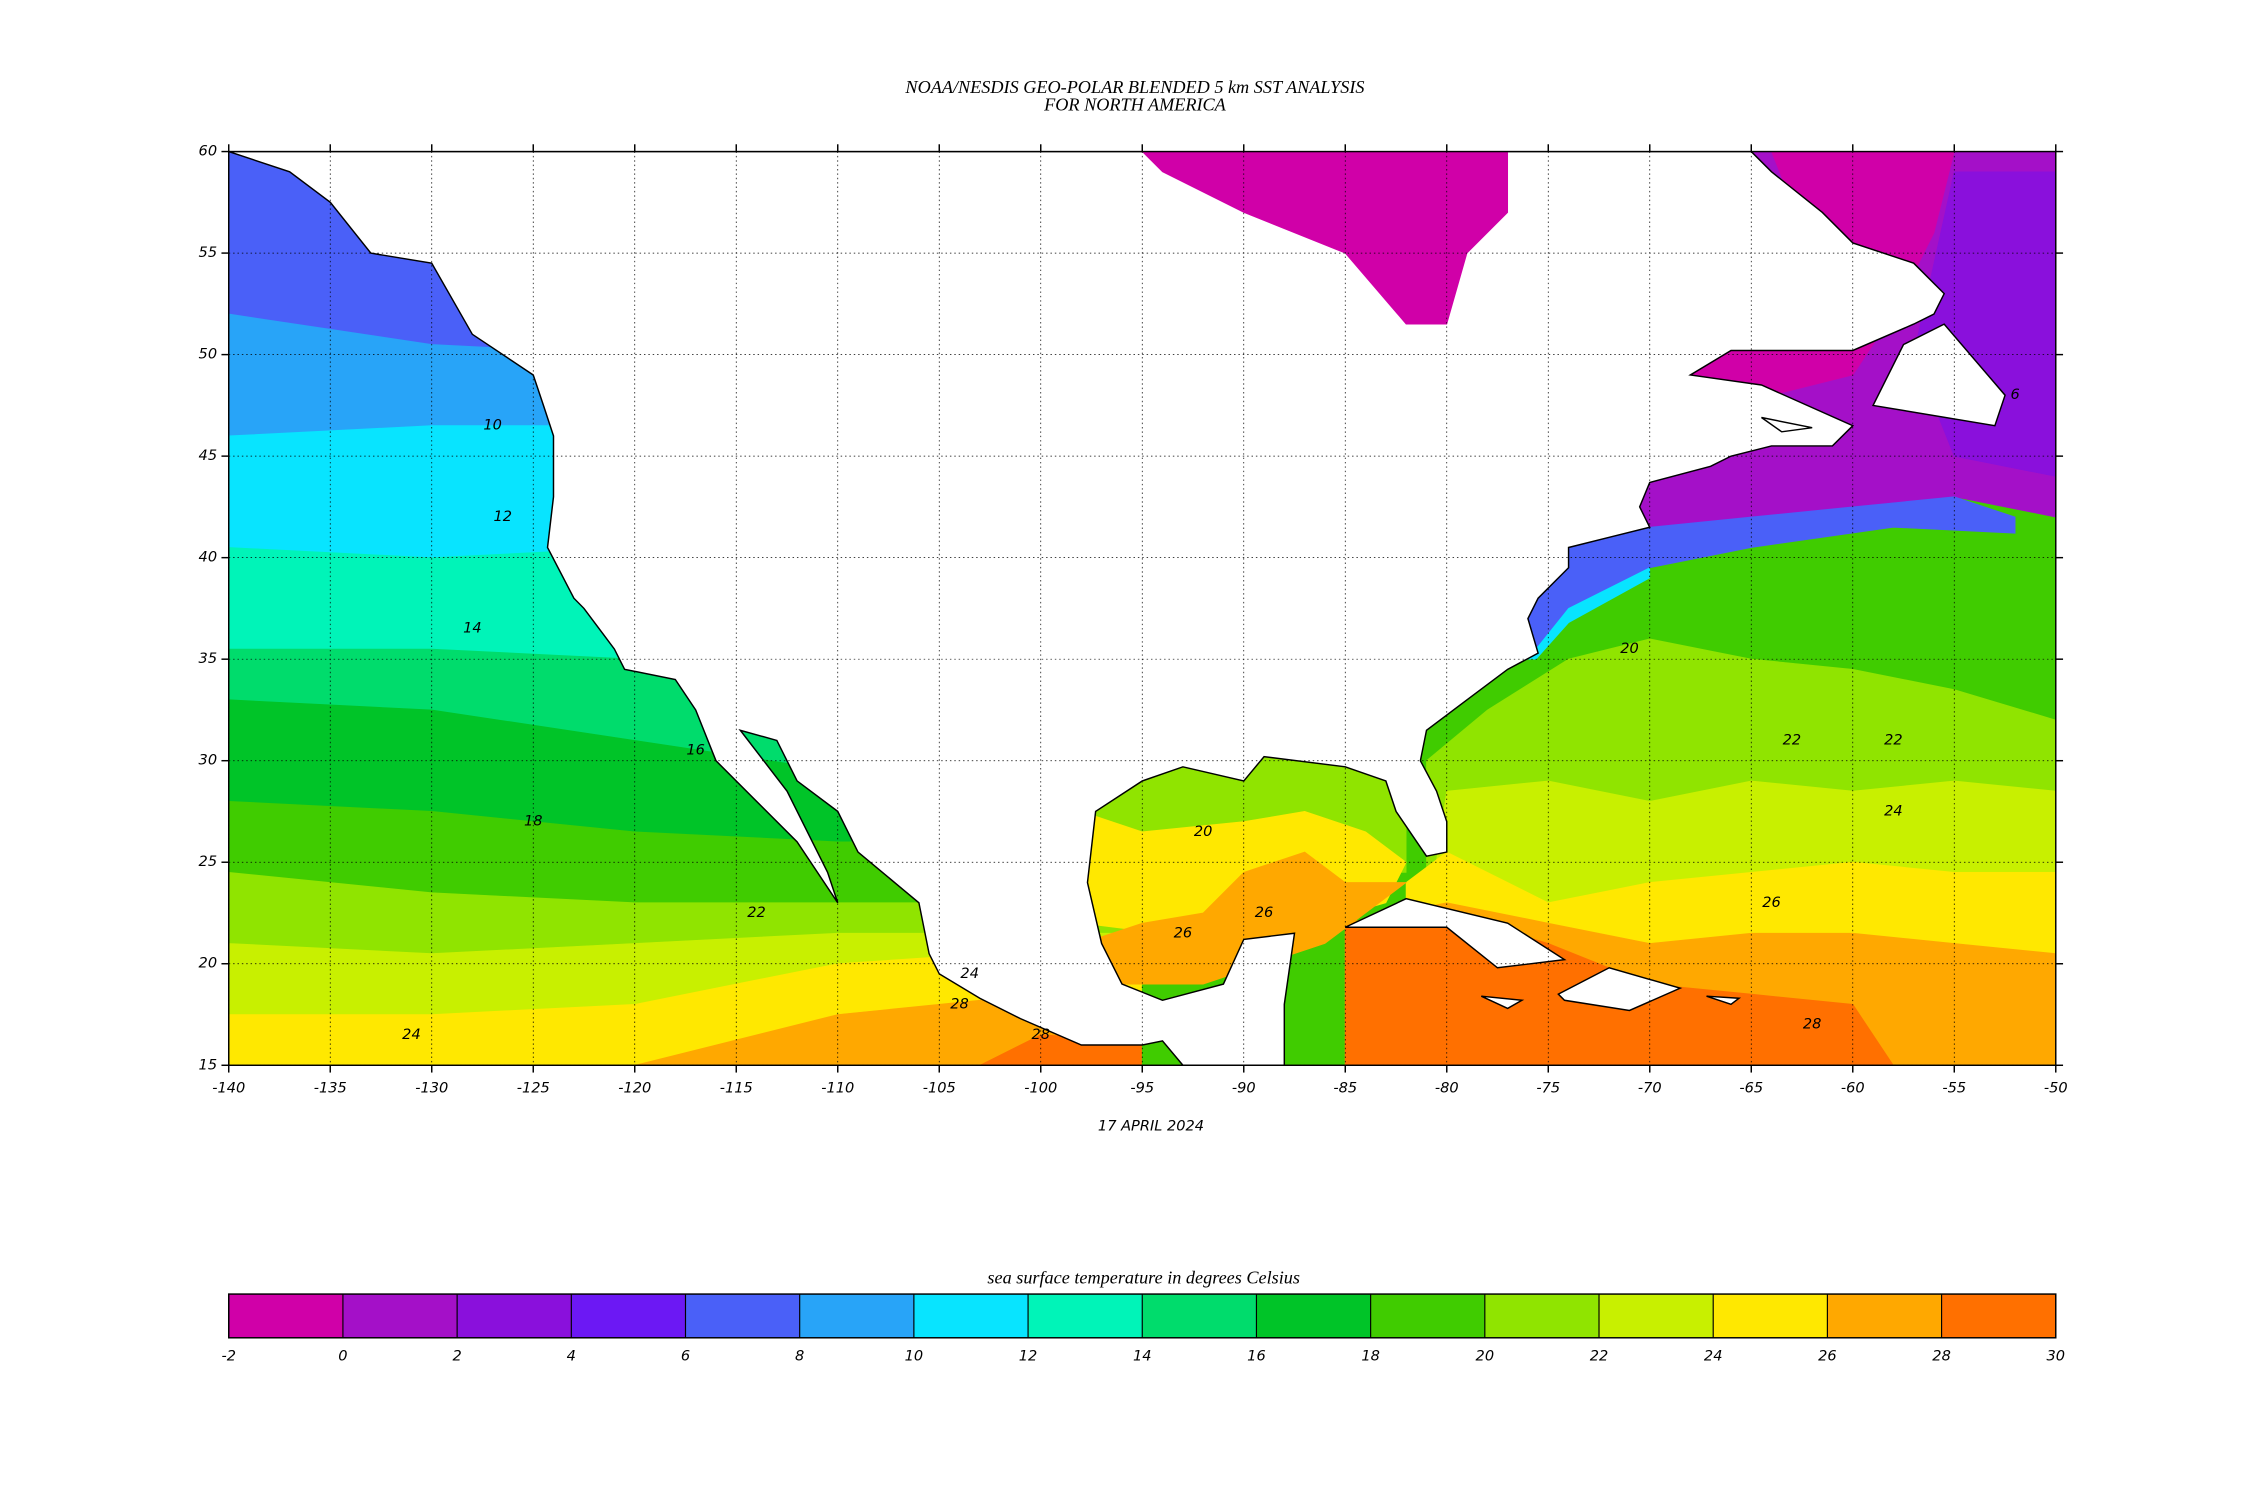 The image size is (2251, 1501). Describe the element at coordinates (533, 1088) in the screenshot. I see `x-tick-label: -125` at that location.